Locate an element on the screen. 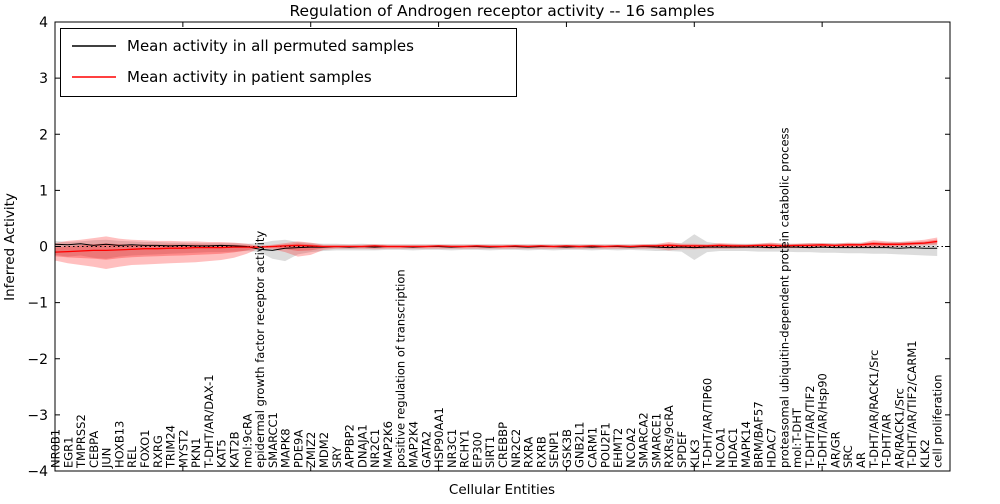 The width and height of the screenshot is (1000, 504). x-category-label: BRM/BAF57 is located at coordinates (759, 434).